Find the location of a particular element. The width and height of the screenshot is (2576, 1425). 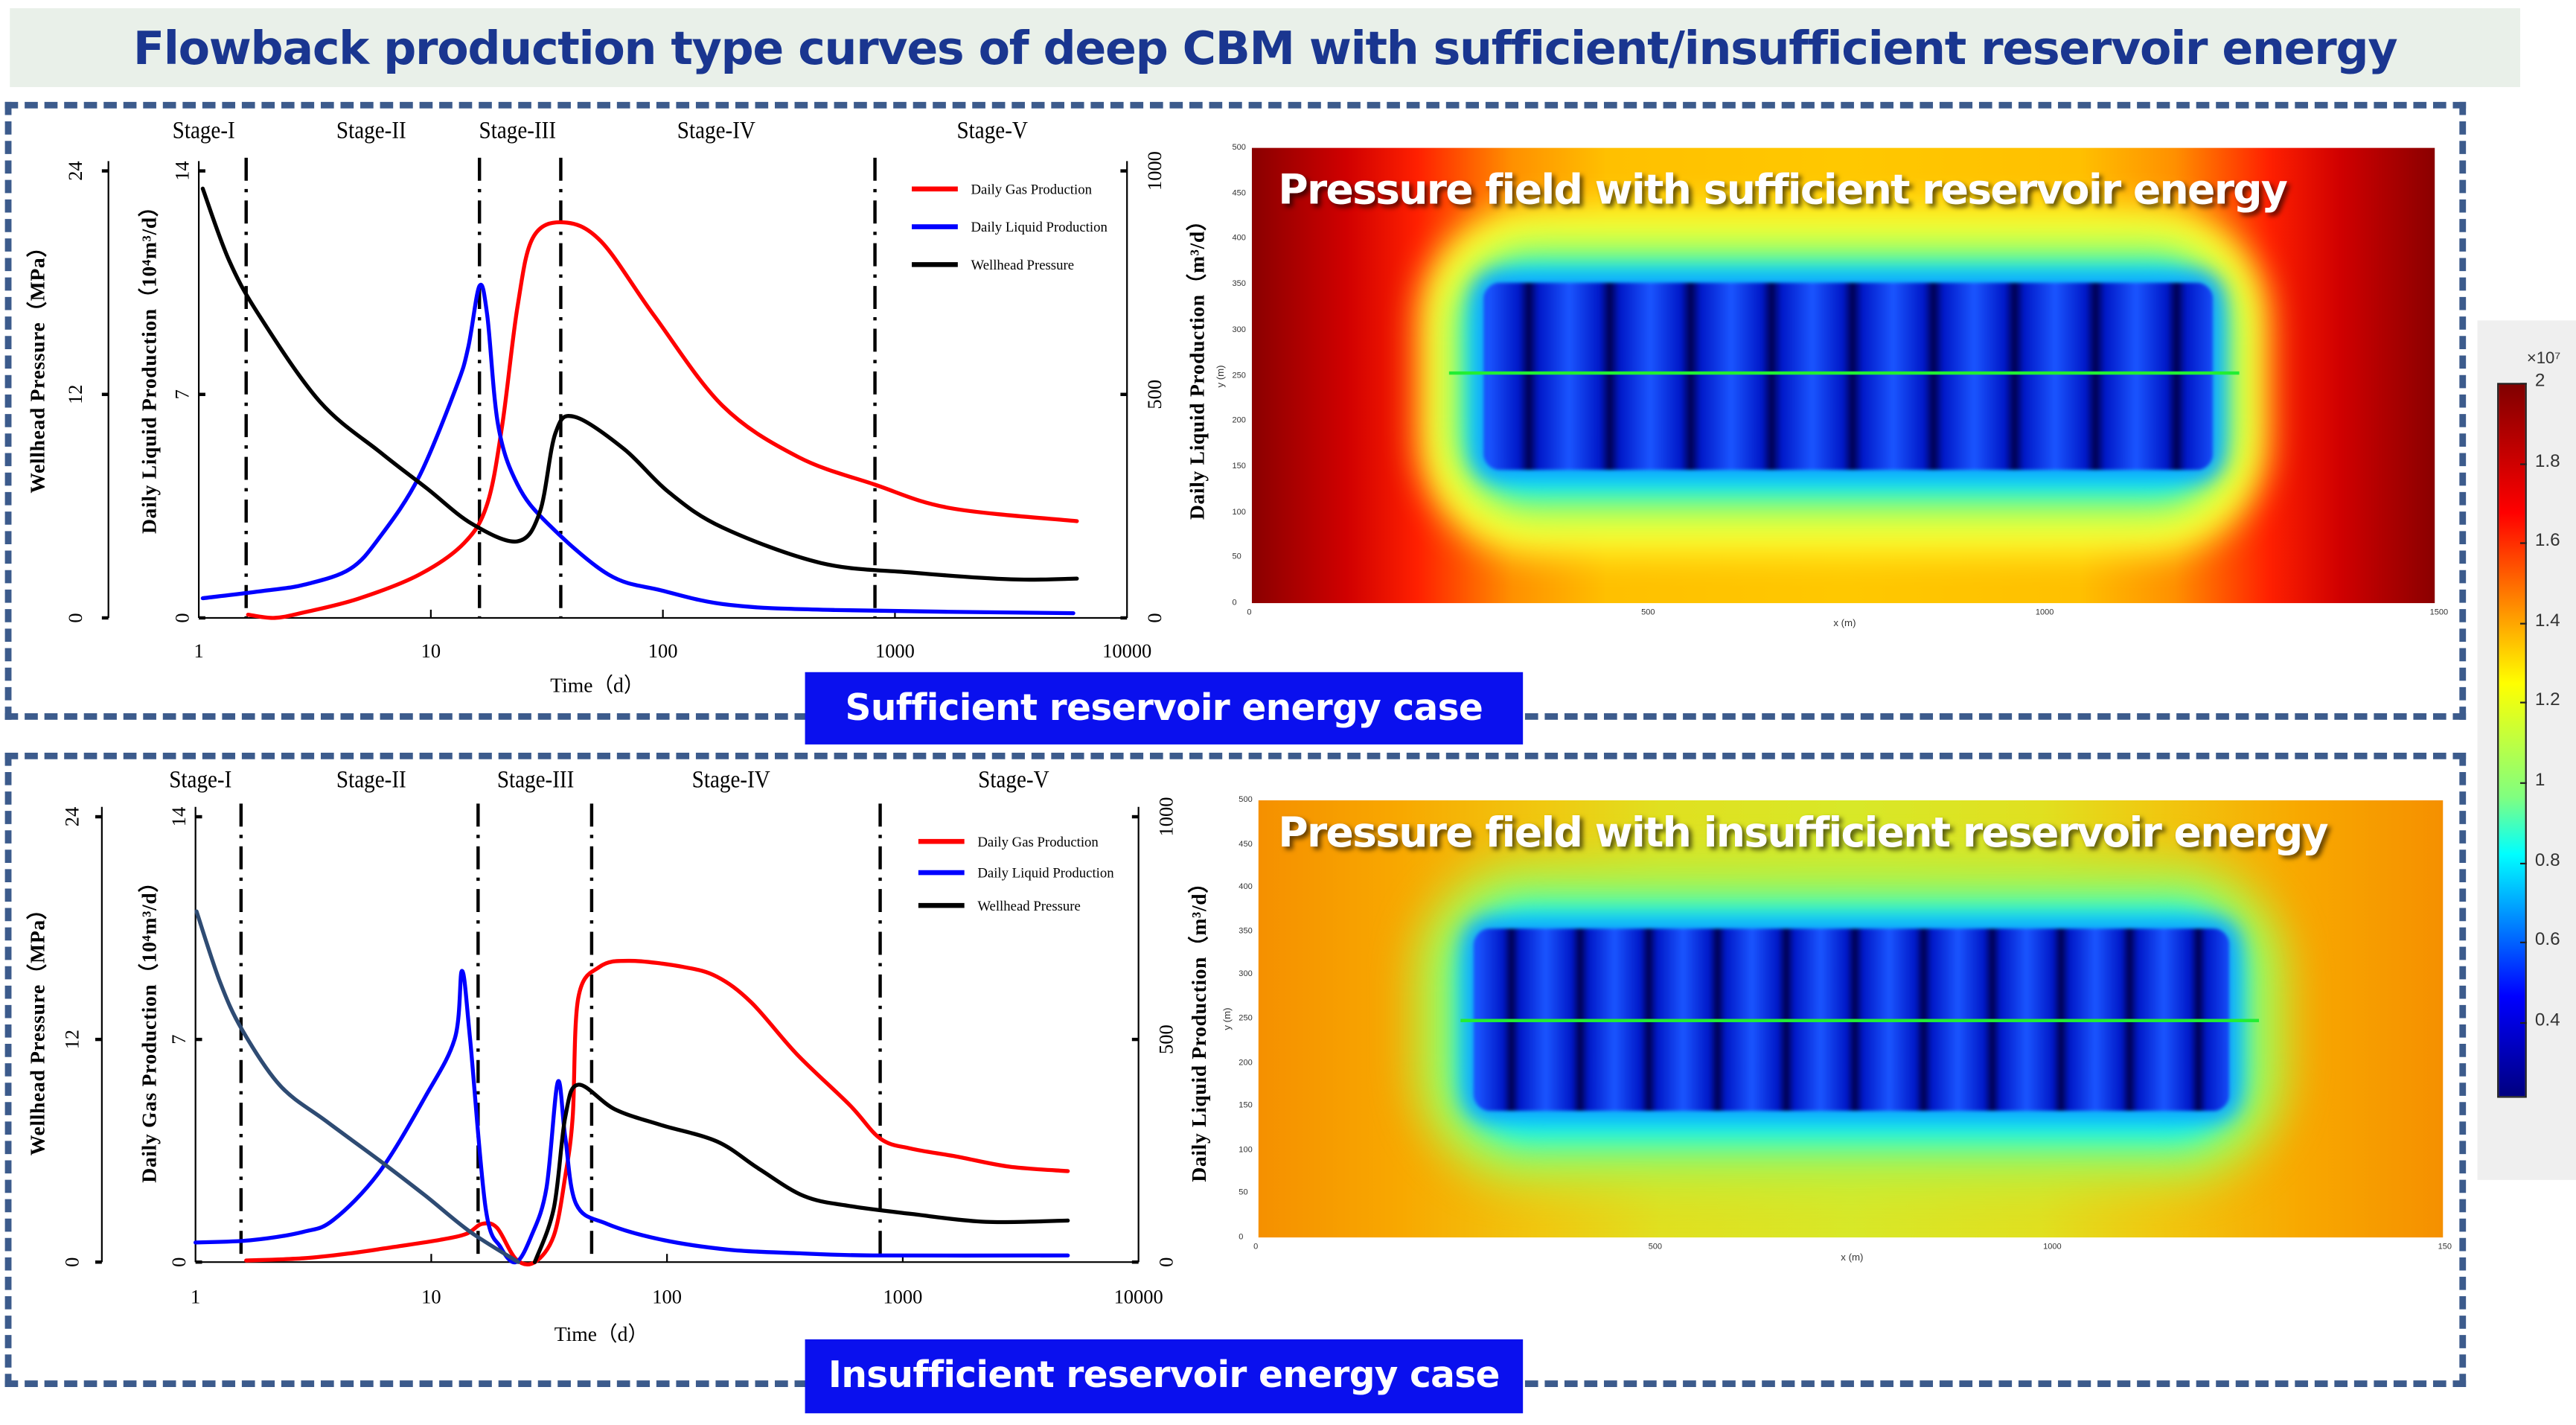

heatmap-y-tick: 300 is located at coordinates (1246, 976).